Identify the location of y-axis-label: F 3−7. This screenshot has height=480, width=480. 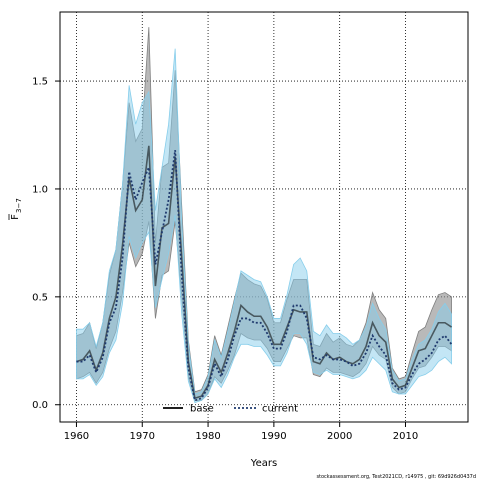
(15, 209).